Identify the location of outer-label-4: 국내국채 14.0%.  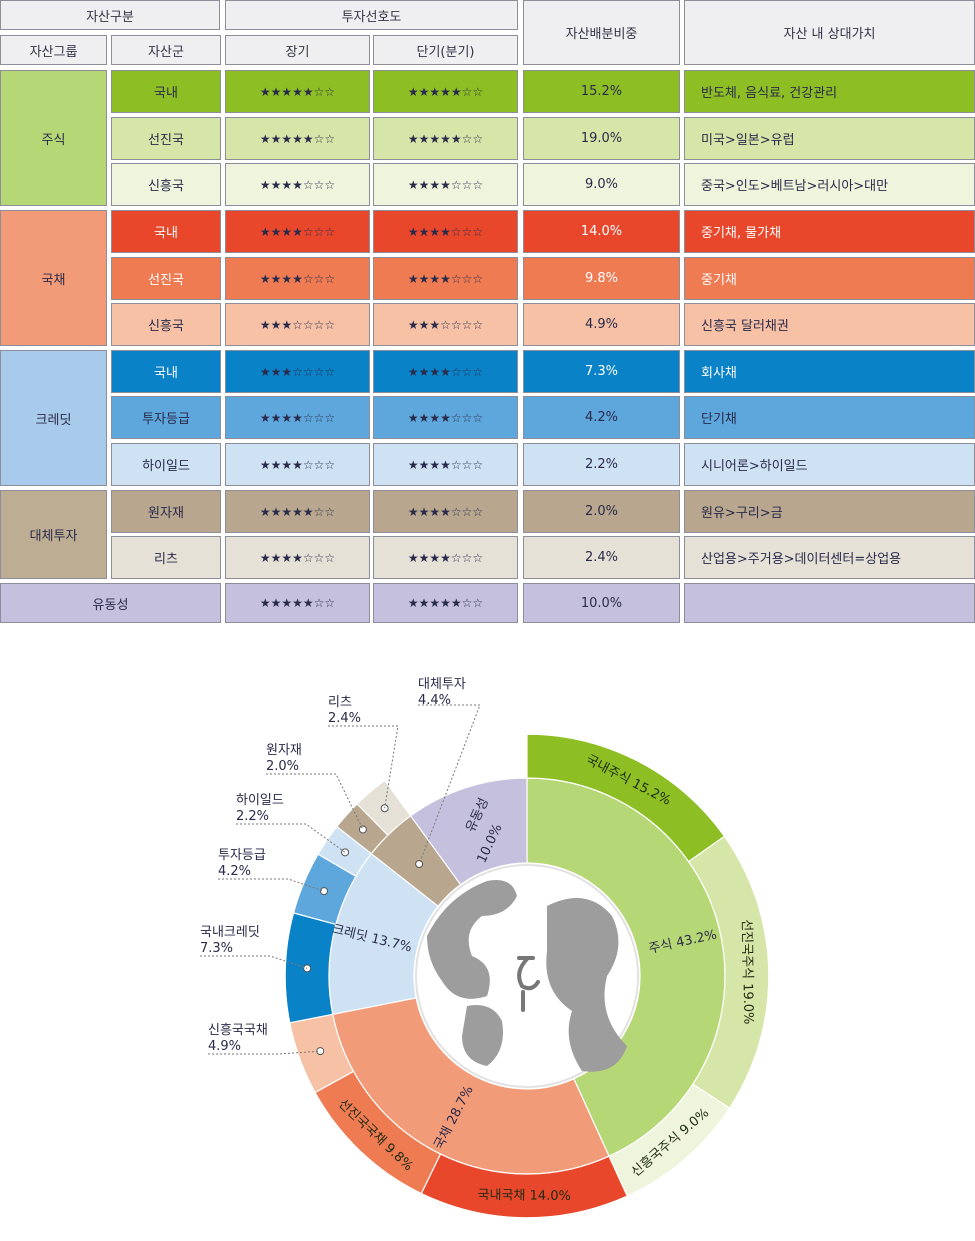
(524, 1196).